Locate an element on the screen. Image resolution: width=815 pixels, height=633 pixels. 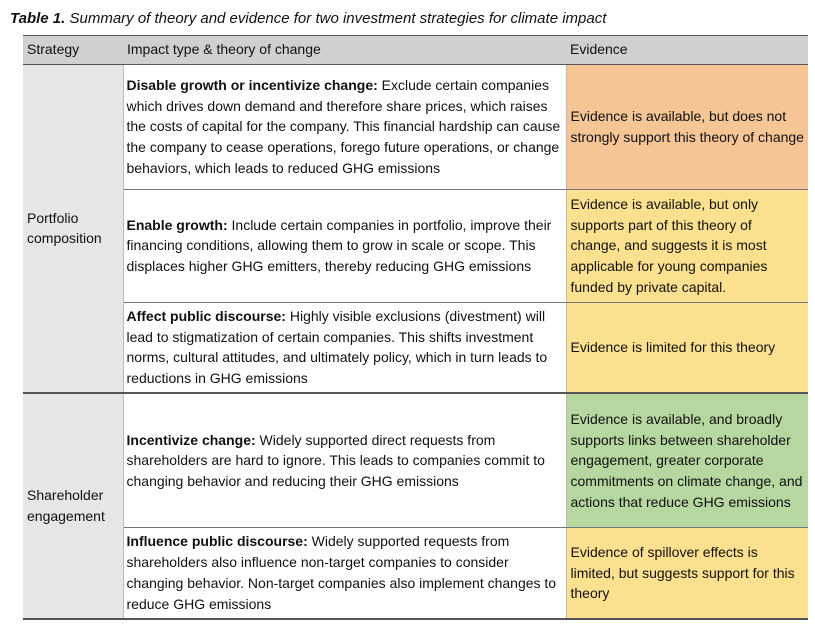
strategy-cell: Portfolio composition is located at coordinates (73, 229).